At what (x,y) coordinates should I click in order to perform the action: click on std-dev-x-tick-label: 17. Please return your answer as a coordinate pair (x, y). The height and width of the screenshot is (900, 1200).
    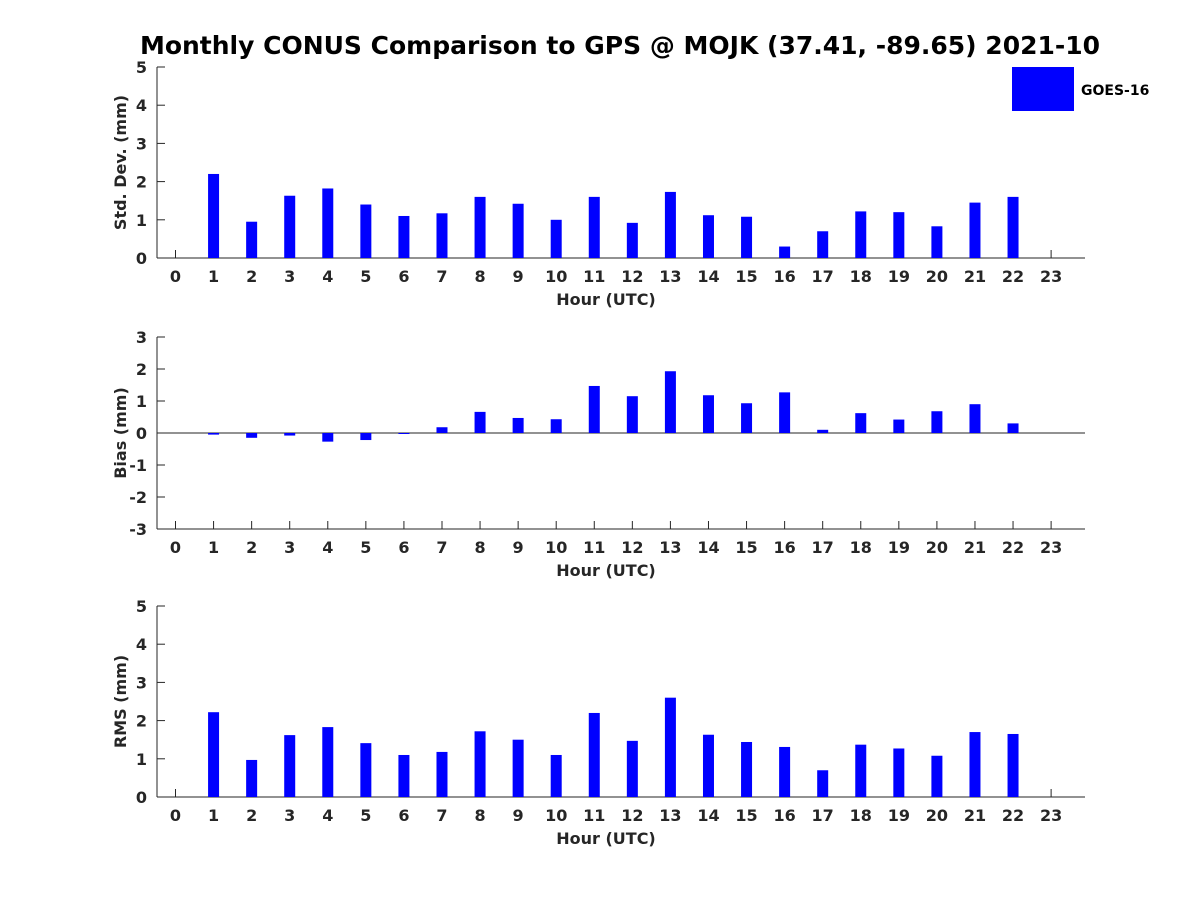
    Looking at the image, I should click on (823, 276).